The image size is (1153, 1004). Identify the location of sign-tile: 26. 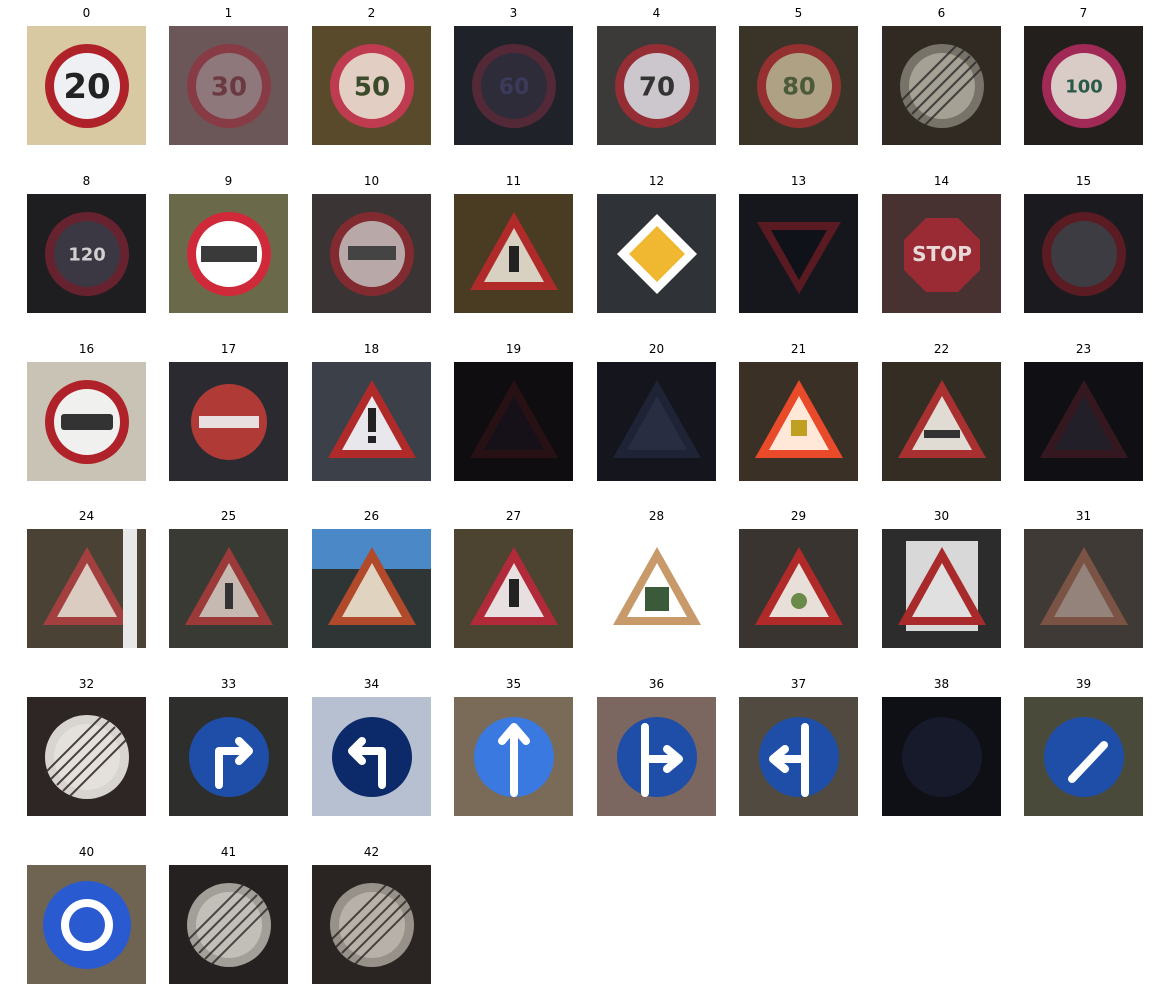
(371, 577).